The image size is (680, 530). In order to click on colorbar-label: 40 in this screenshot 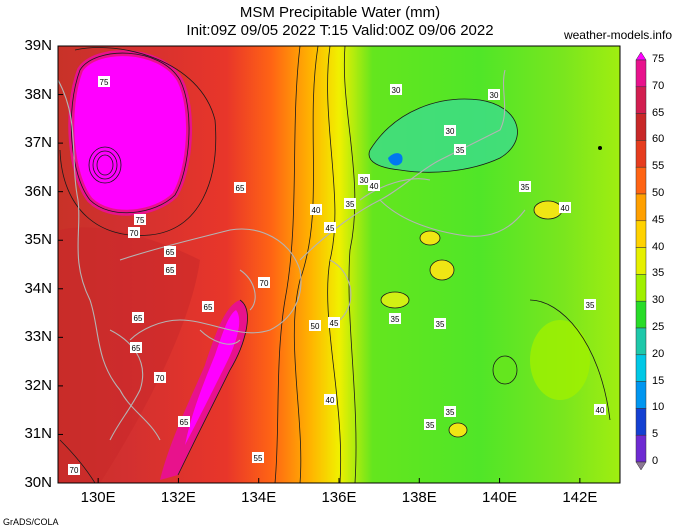, I will do `click(658, 246)`.